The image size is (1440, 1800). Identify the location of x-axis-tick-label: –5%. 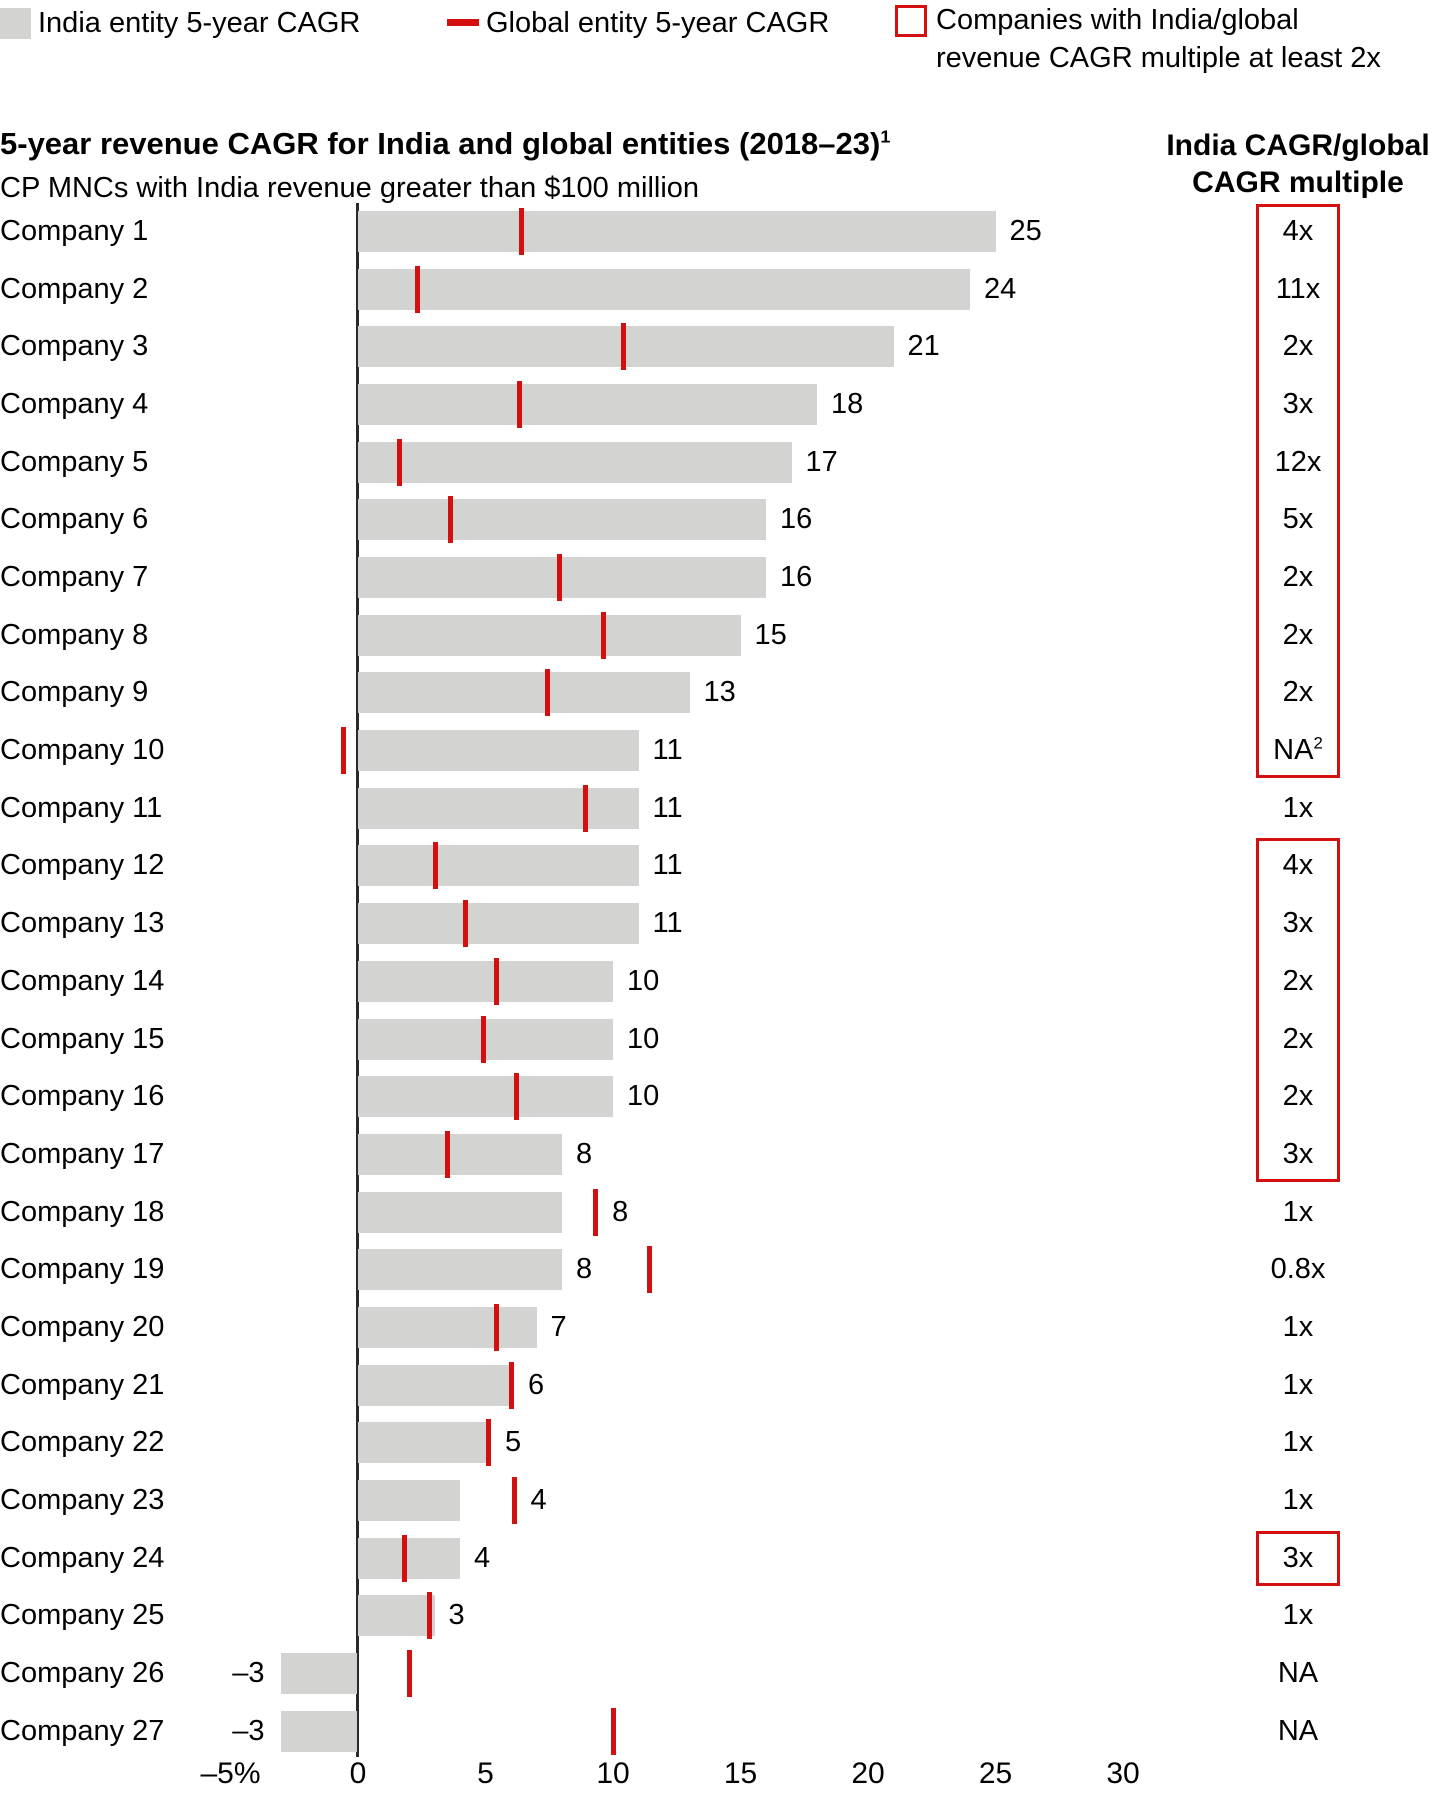
(230, 1773).